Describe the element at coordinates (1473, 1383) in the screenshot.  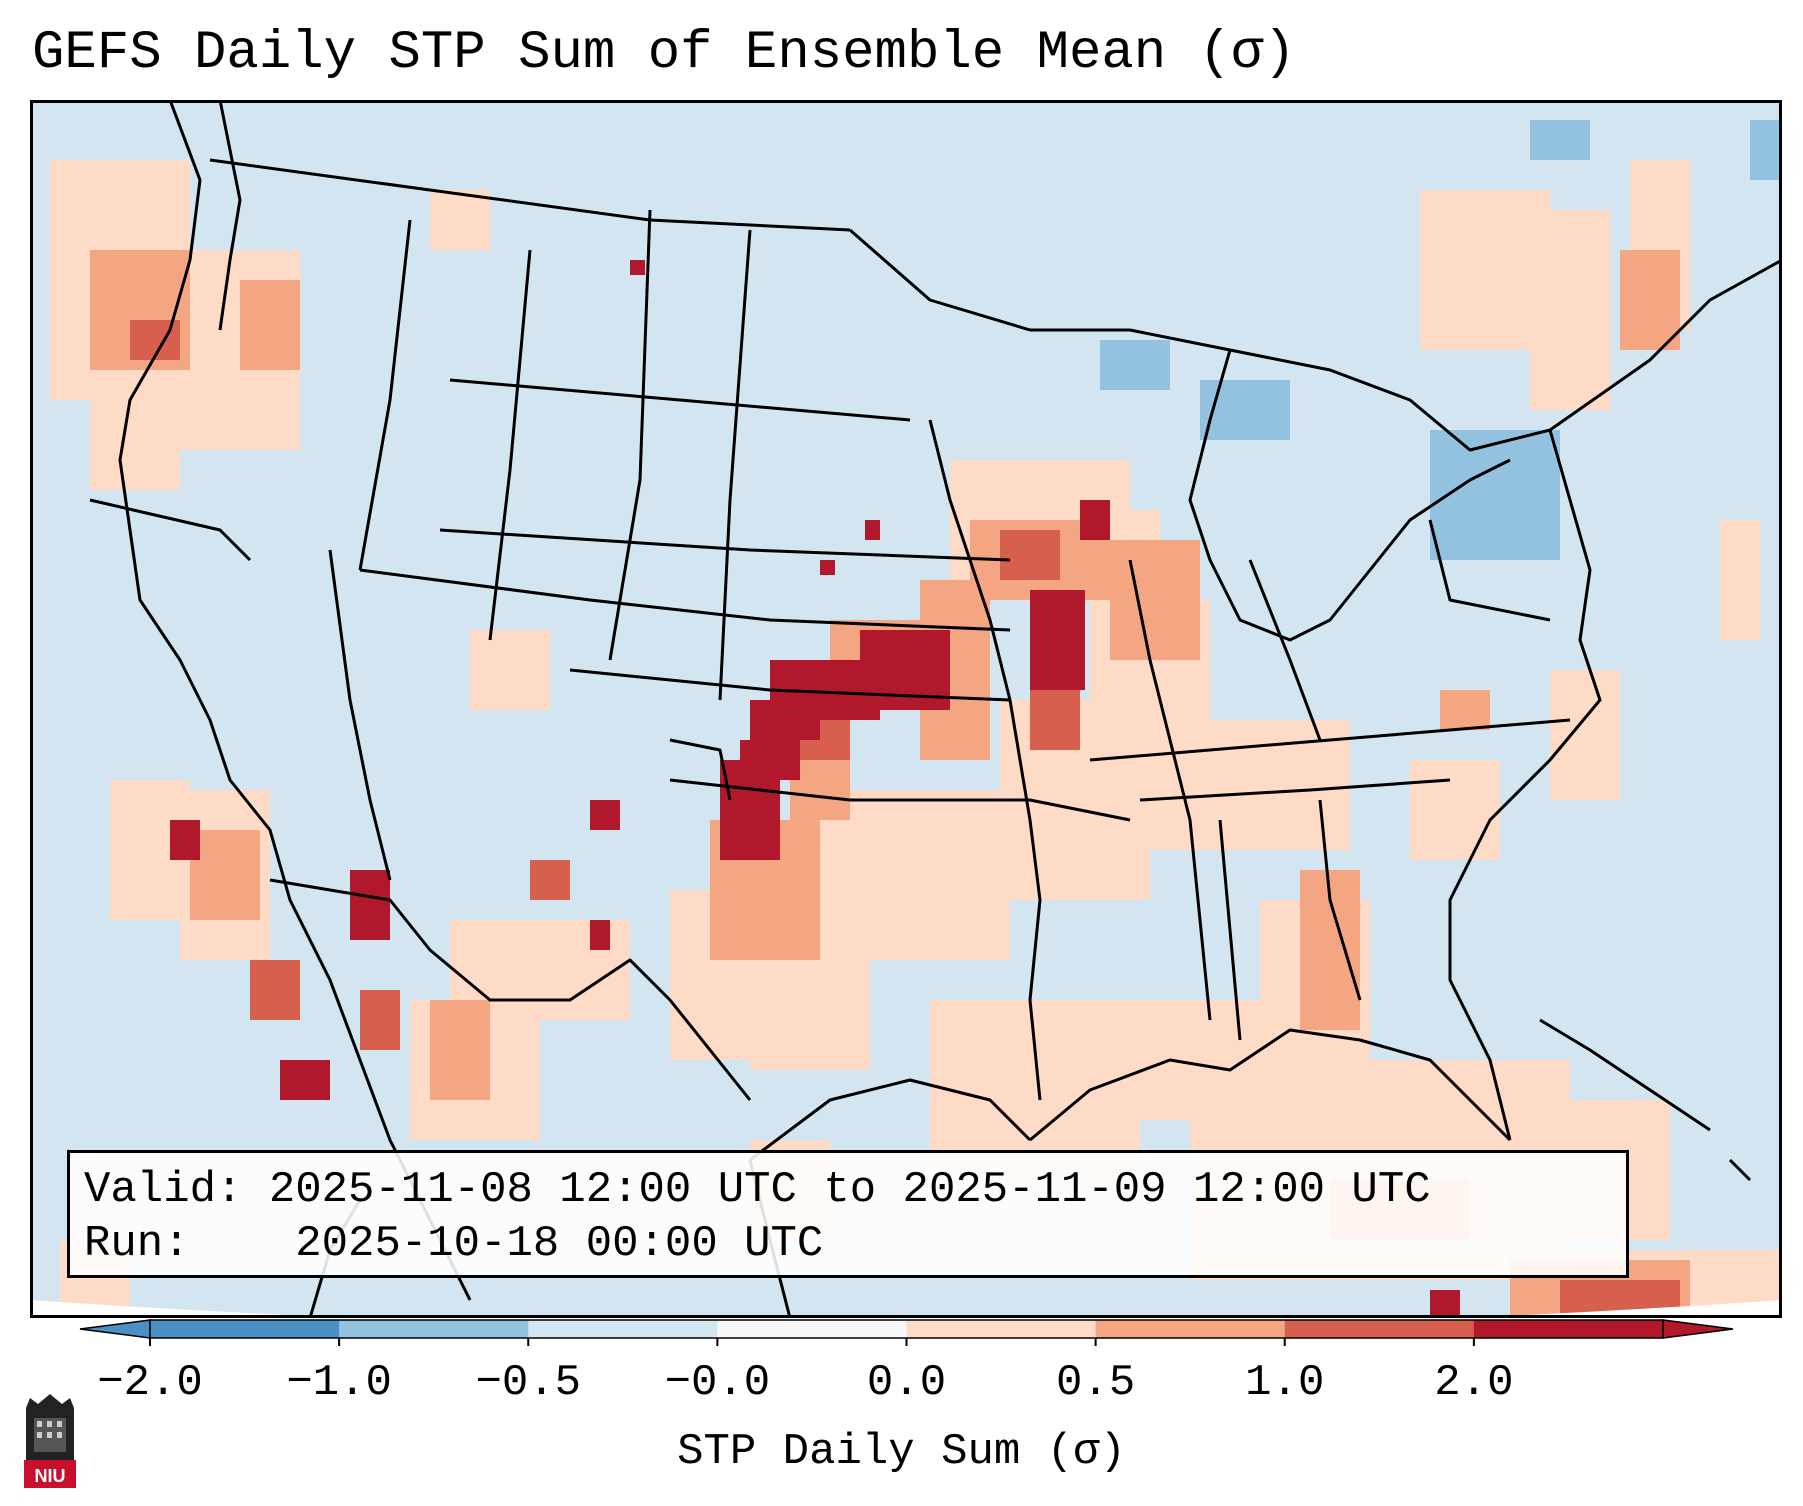
I see `colorbar-tick-label: 2.0` at that location.